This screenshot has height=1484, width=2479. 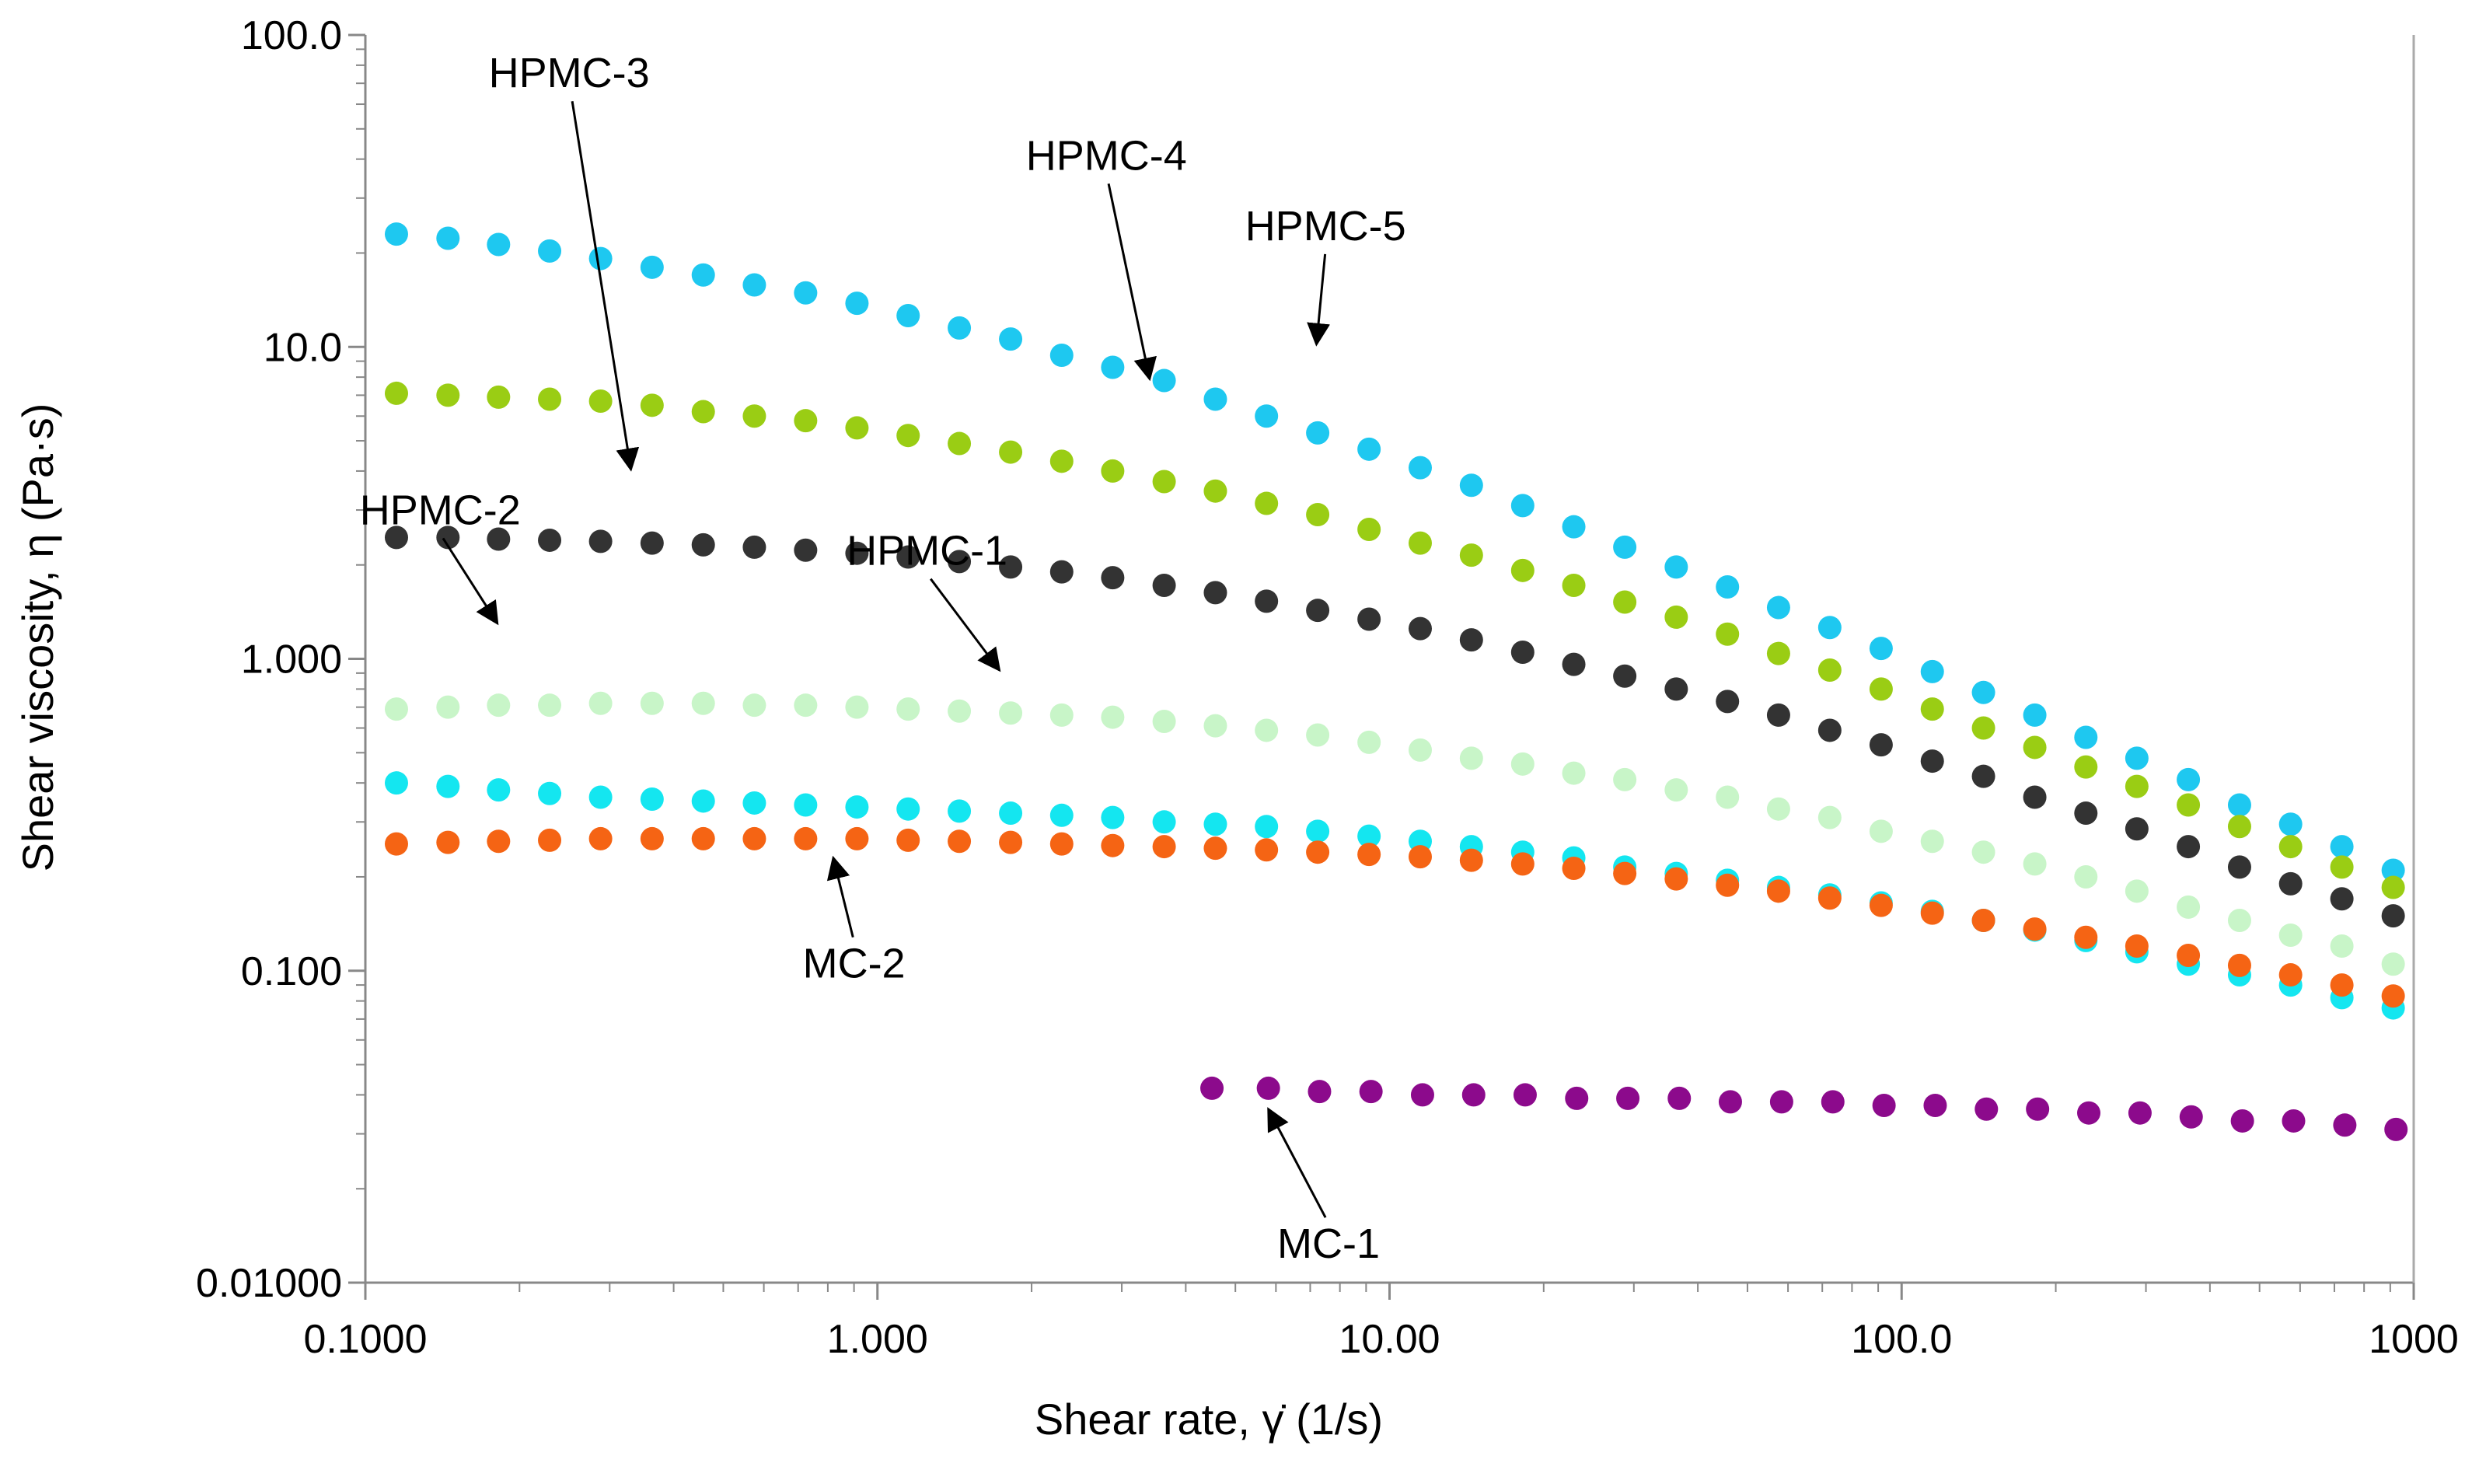 What do you see at coordinates (365, 1339) in the screenshot?
I see `x-tick-label: 0.1000` at bounding box center [365, 1339].